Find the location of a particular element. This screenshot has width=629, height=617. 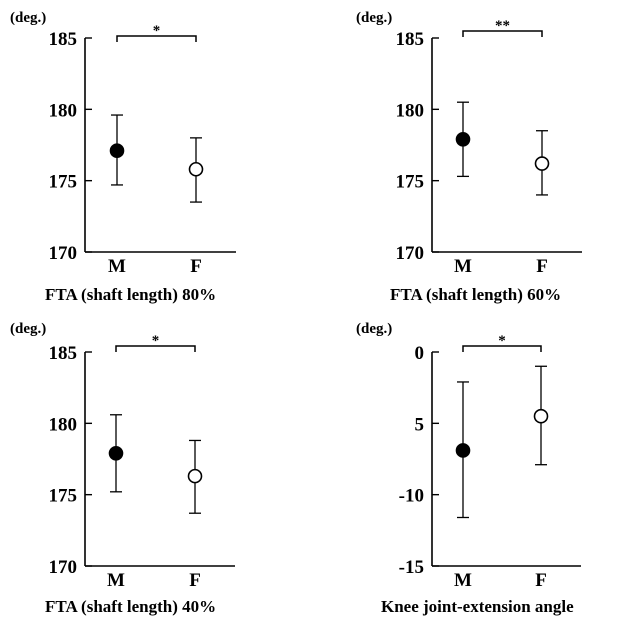

significance-marker: ** is located at coordinates (502, 26).